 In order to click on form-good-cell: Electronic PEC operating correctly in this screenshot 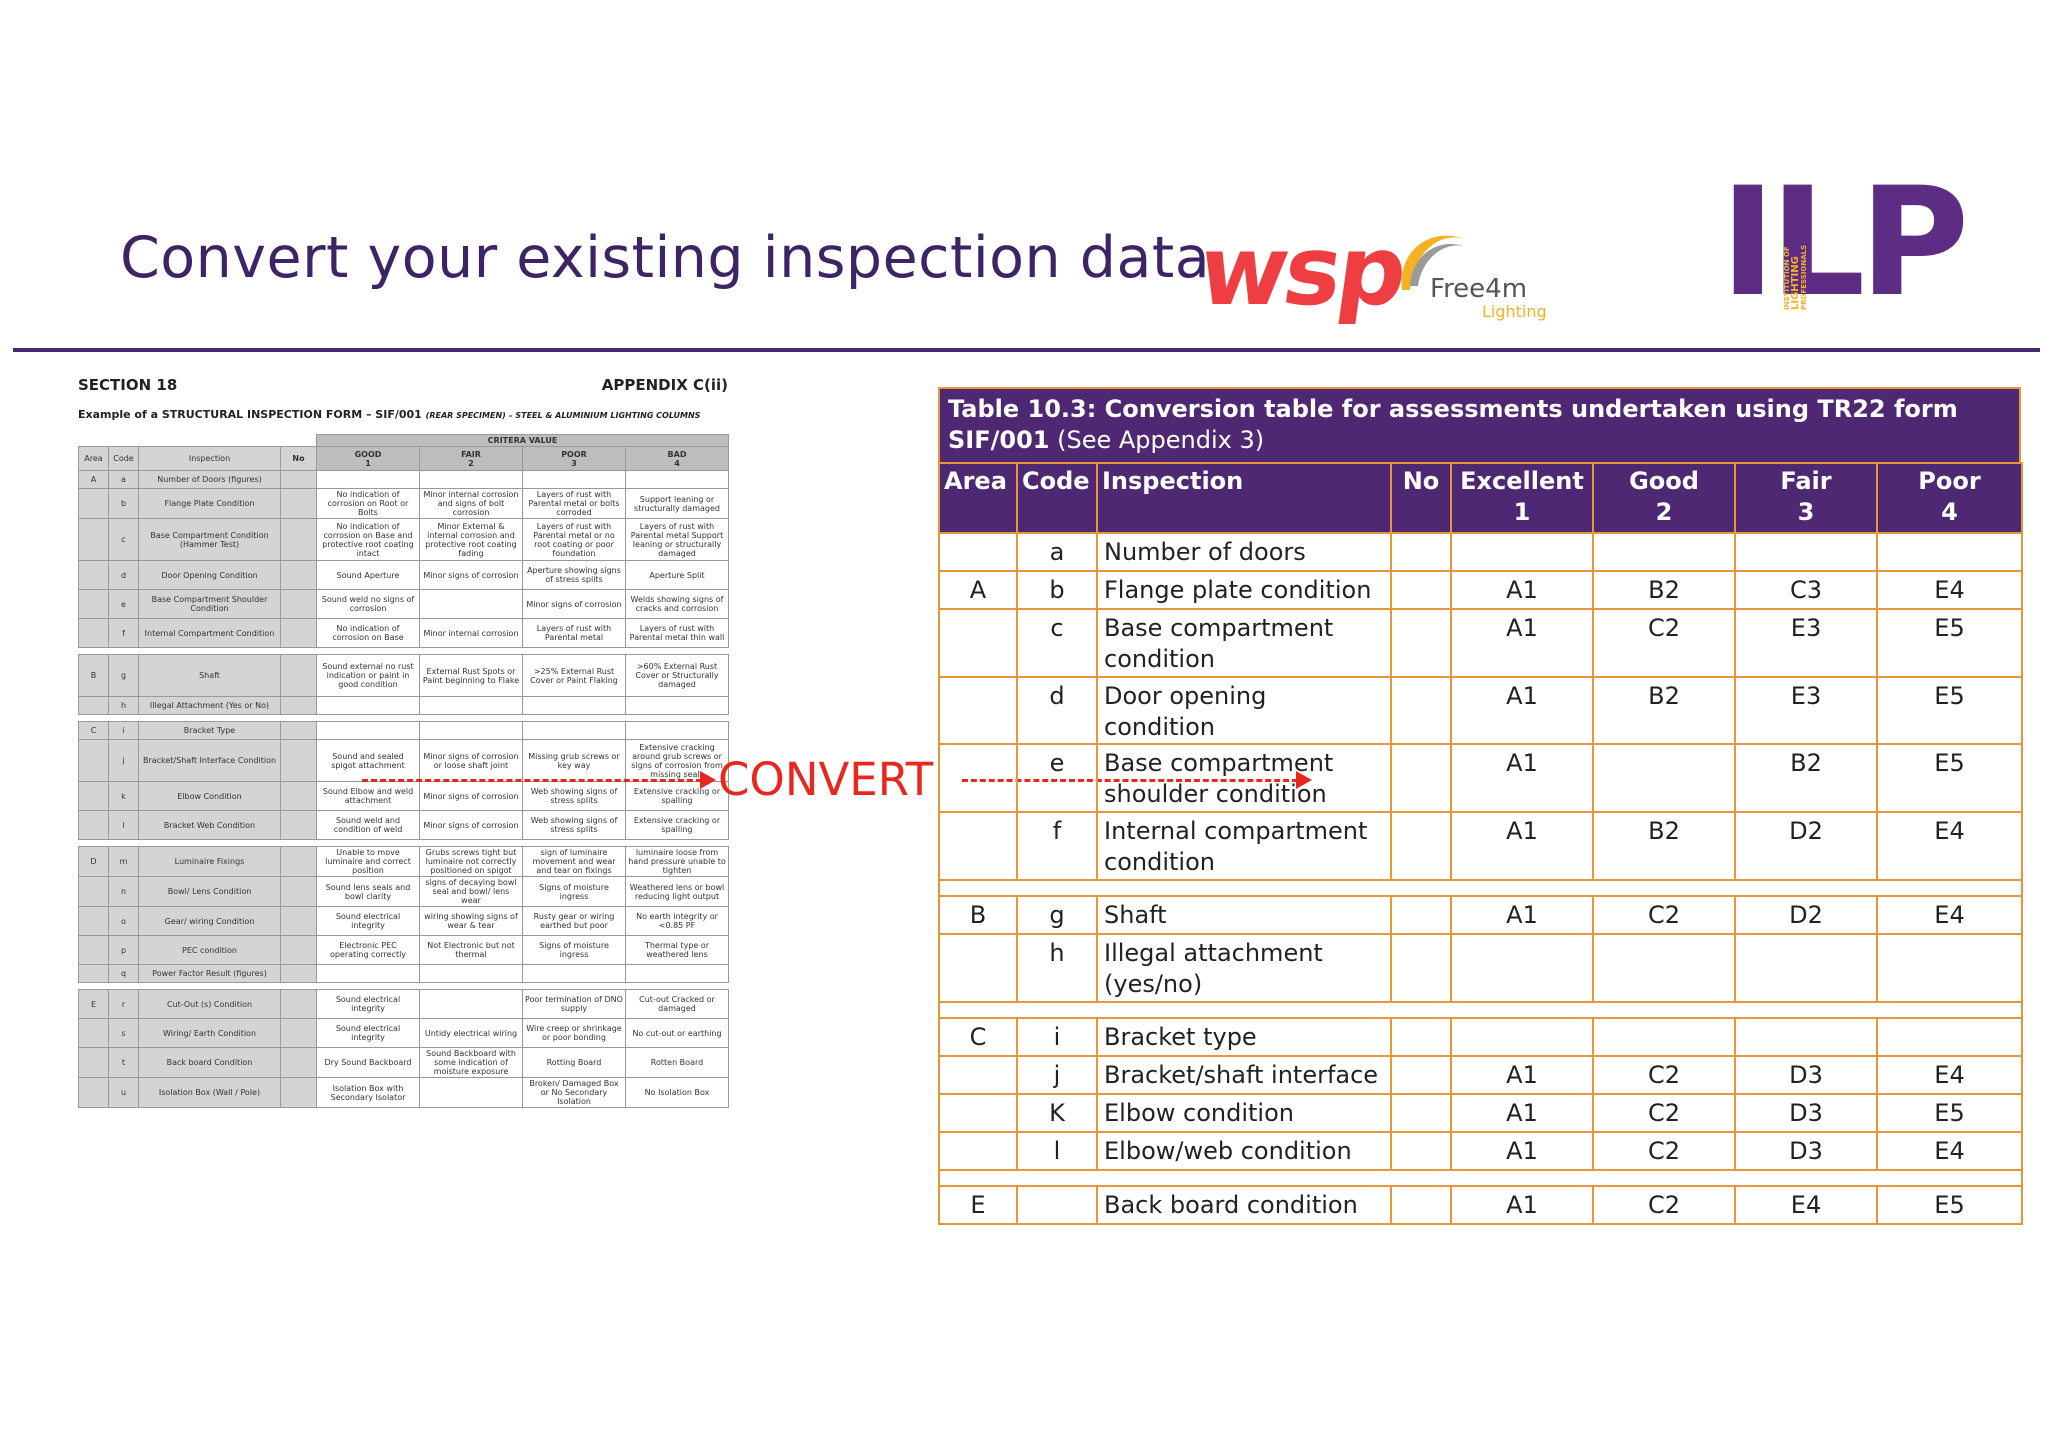, I will do `click(368, 950)`.